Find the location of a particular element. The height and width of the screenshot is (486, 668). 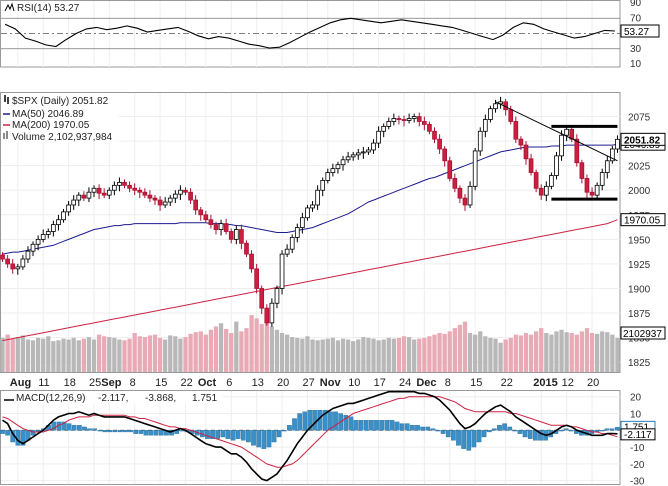

x-axis-label: 17 is located at coordinates (380, 383).